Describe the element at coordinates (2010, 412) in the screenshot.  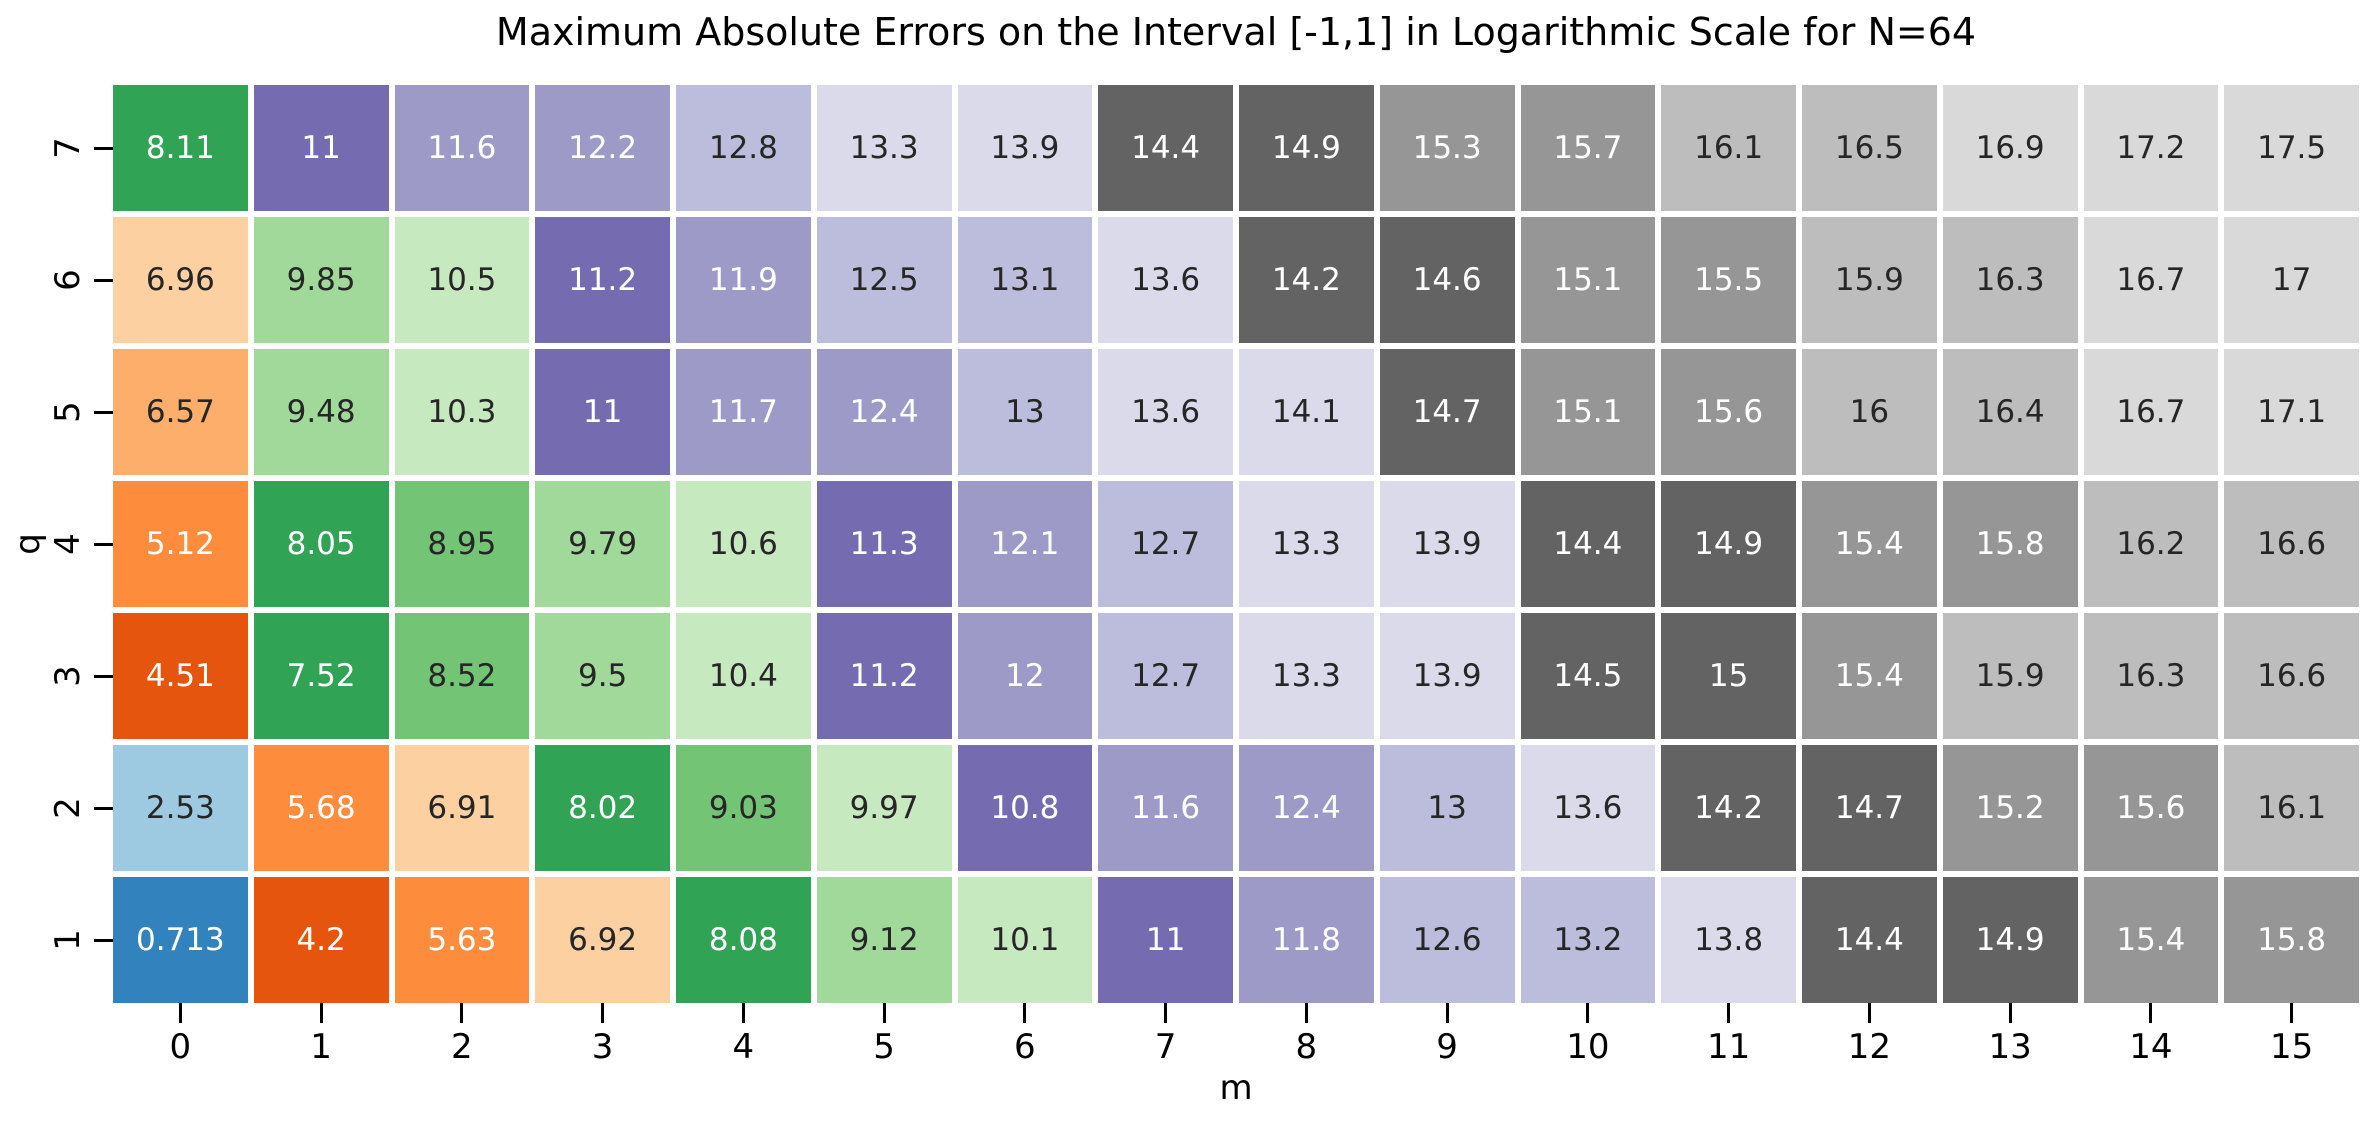
I see `heatmap-cell-q5-m13: 16.4` at that location.